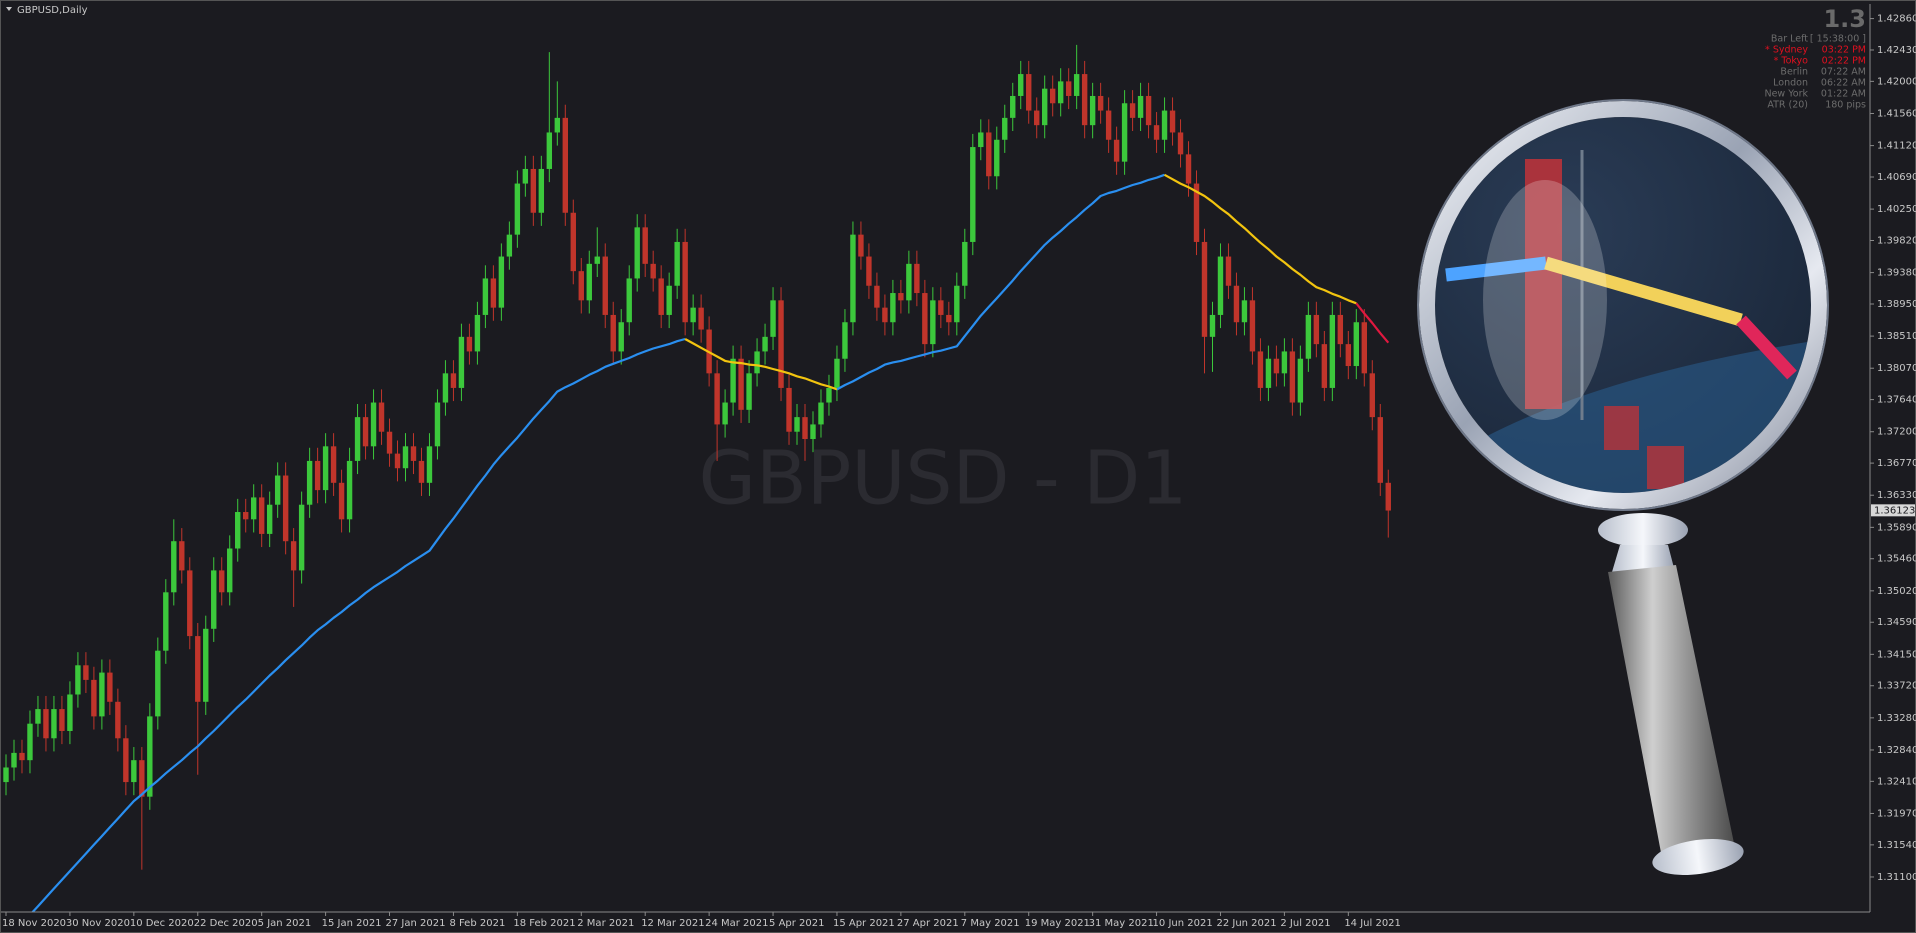 This screenshot has height=933, width=1916. Describe the element at coordinates (1896, 813) in the screenshot. I see `y-tick-label: 1.31970` at that location.